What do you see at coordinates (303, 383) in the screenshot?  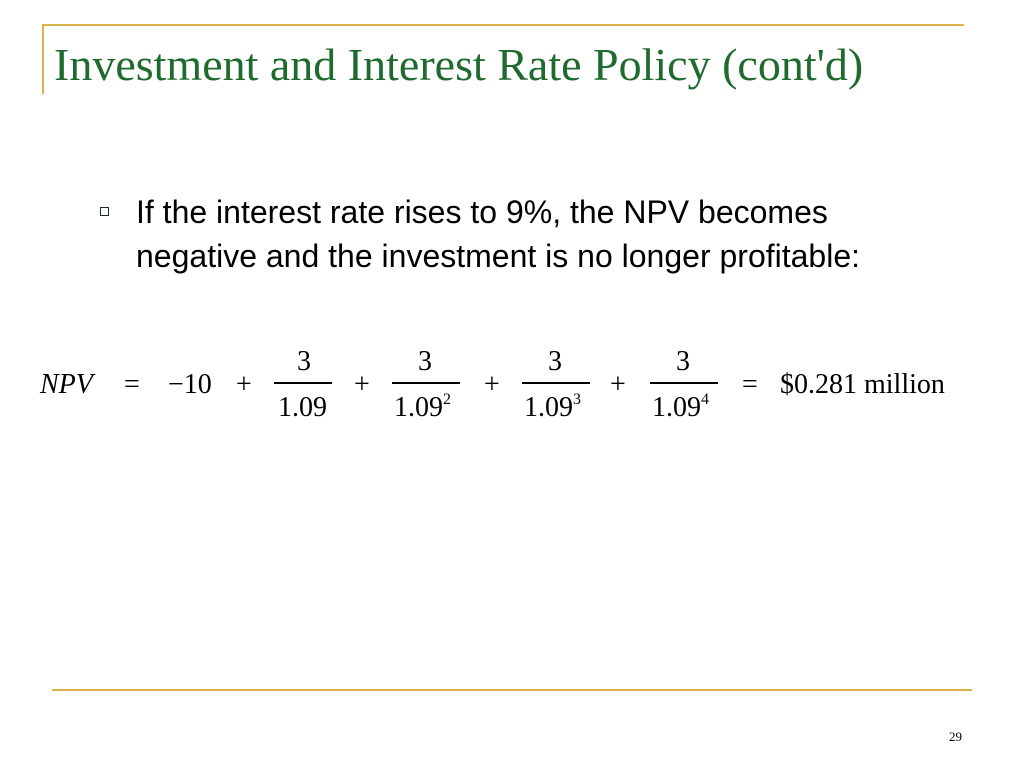 I see `term-1-fraction-bar` at bounding box center [303, 383].